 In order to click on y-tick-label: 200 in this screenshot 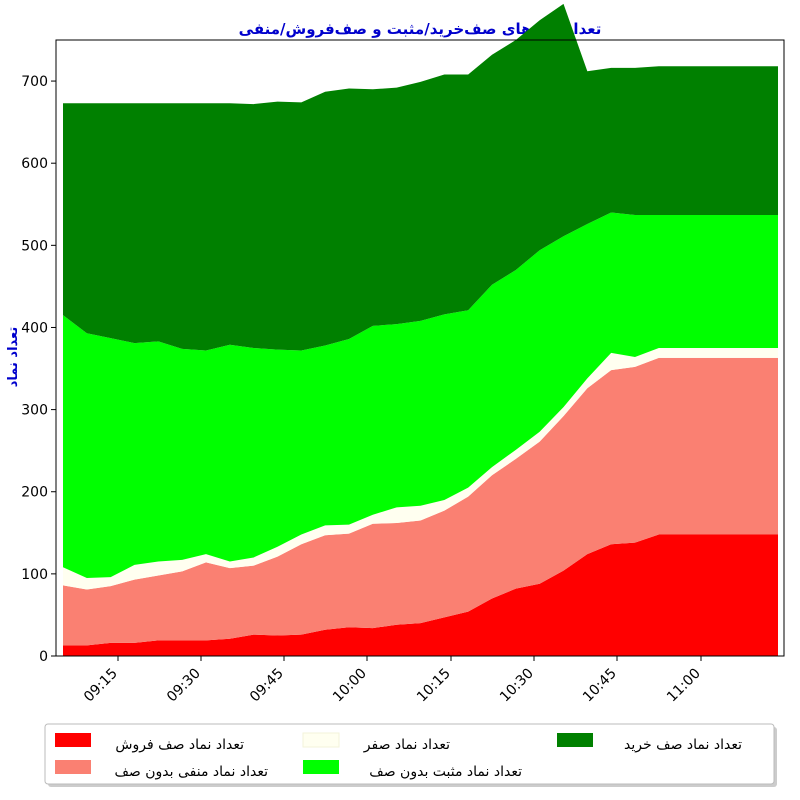, I will do `click(34, 493)`.